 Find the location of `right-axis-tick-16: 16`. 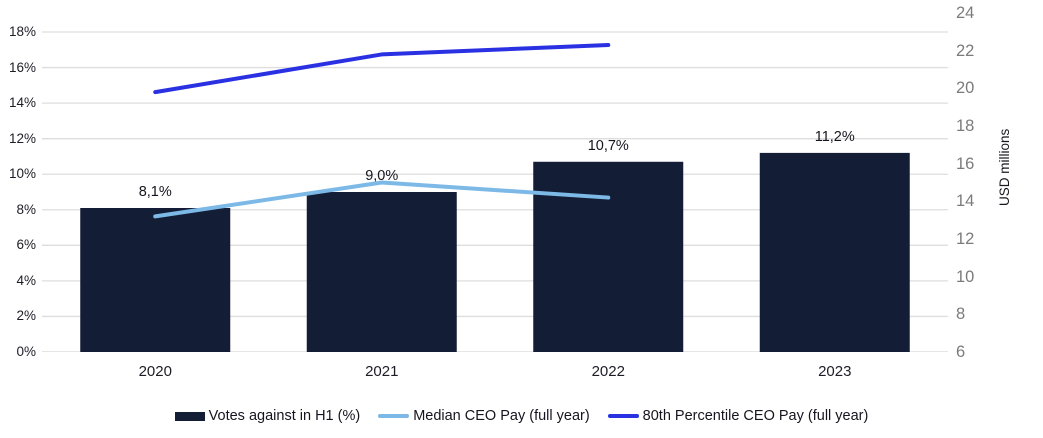

right-axis-tick-16: 16 is located at coordinates (965, 163).